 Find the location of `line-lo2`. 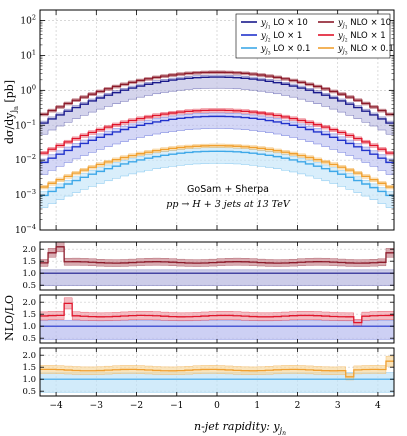

line-lo2 is located at coordinates (217, 139).